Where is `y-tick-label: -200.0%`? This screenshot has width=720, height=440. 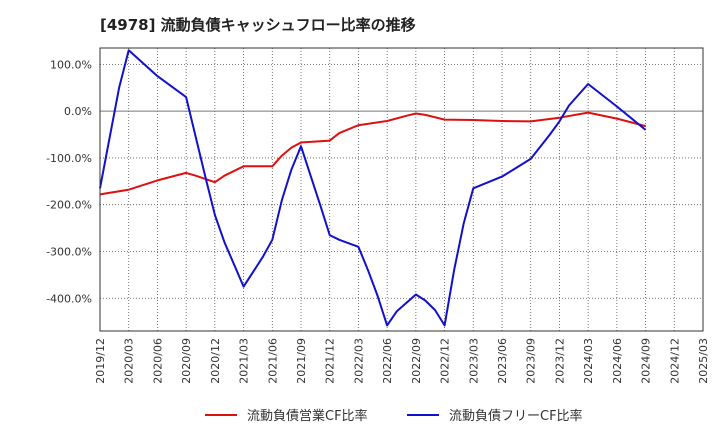 y-tick-label: -200.0% is located at coordinates (69, 205).